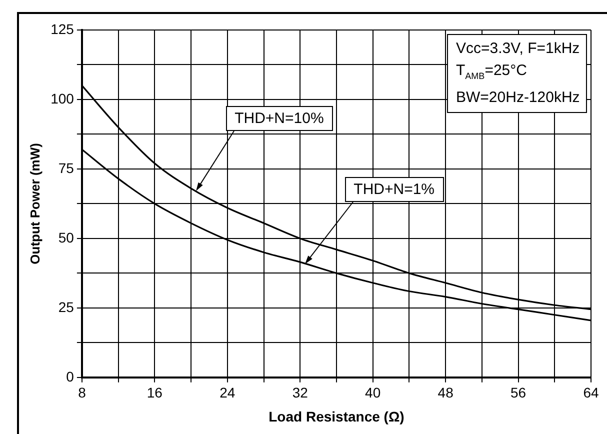 This screenshot has width=607, height=434. What do you see at coordinates (34, 203) in the screenshot?
I see `y-axis-title: Output Power (mW)` at bounding box center [34, 203].